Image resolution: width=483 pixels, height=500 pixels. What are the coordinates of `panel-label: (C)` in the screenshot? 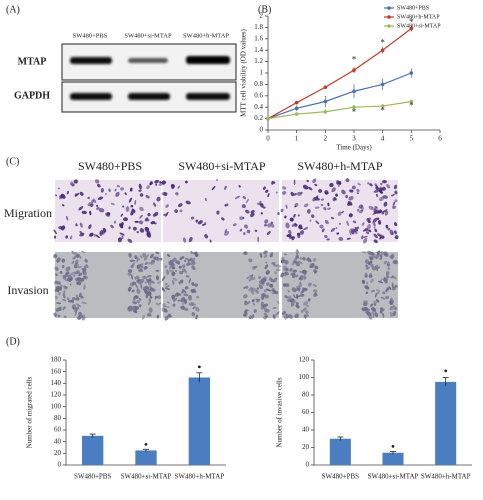 It's located at (12, 161).